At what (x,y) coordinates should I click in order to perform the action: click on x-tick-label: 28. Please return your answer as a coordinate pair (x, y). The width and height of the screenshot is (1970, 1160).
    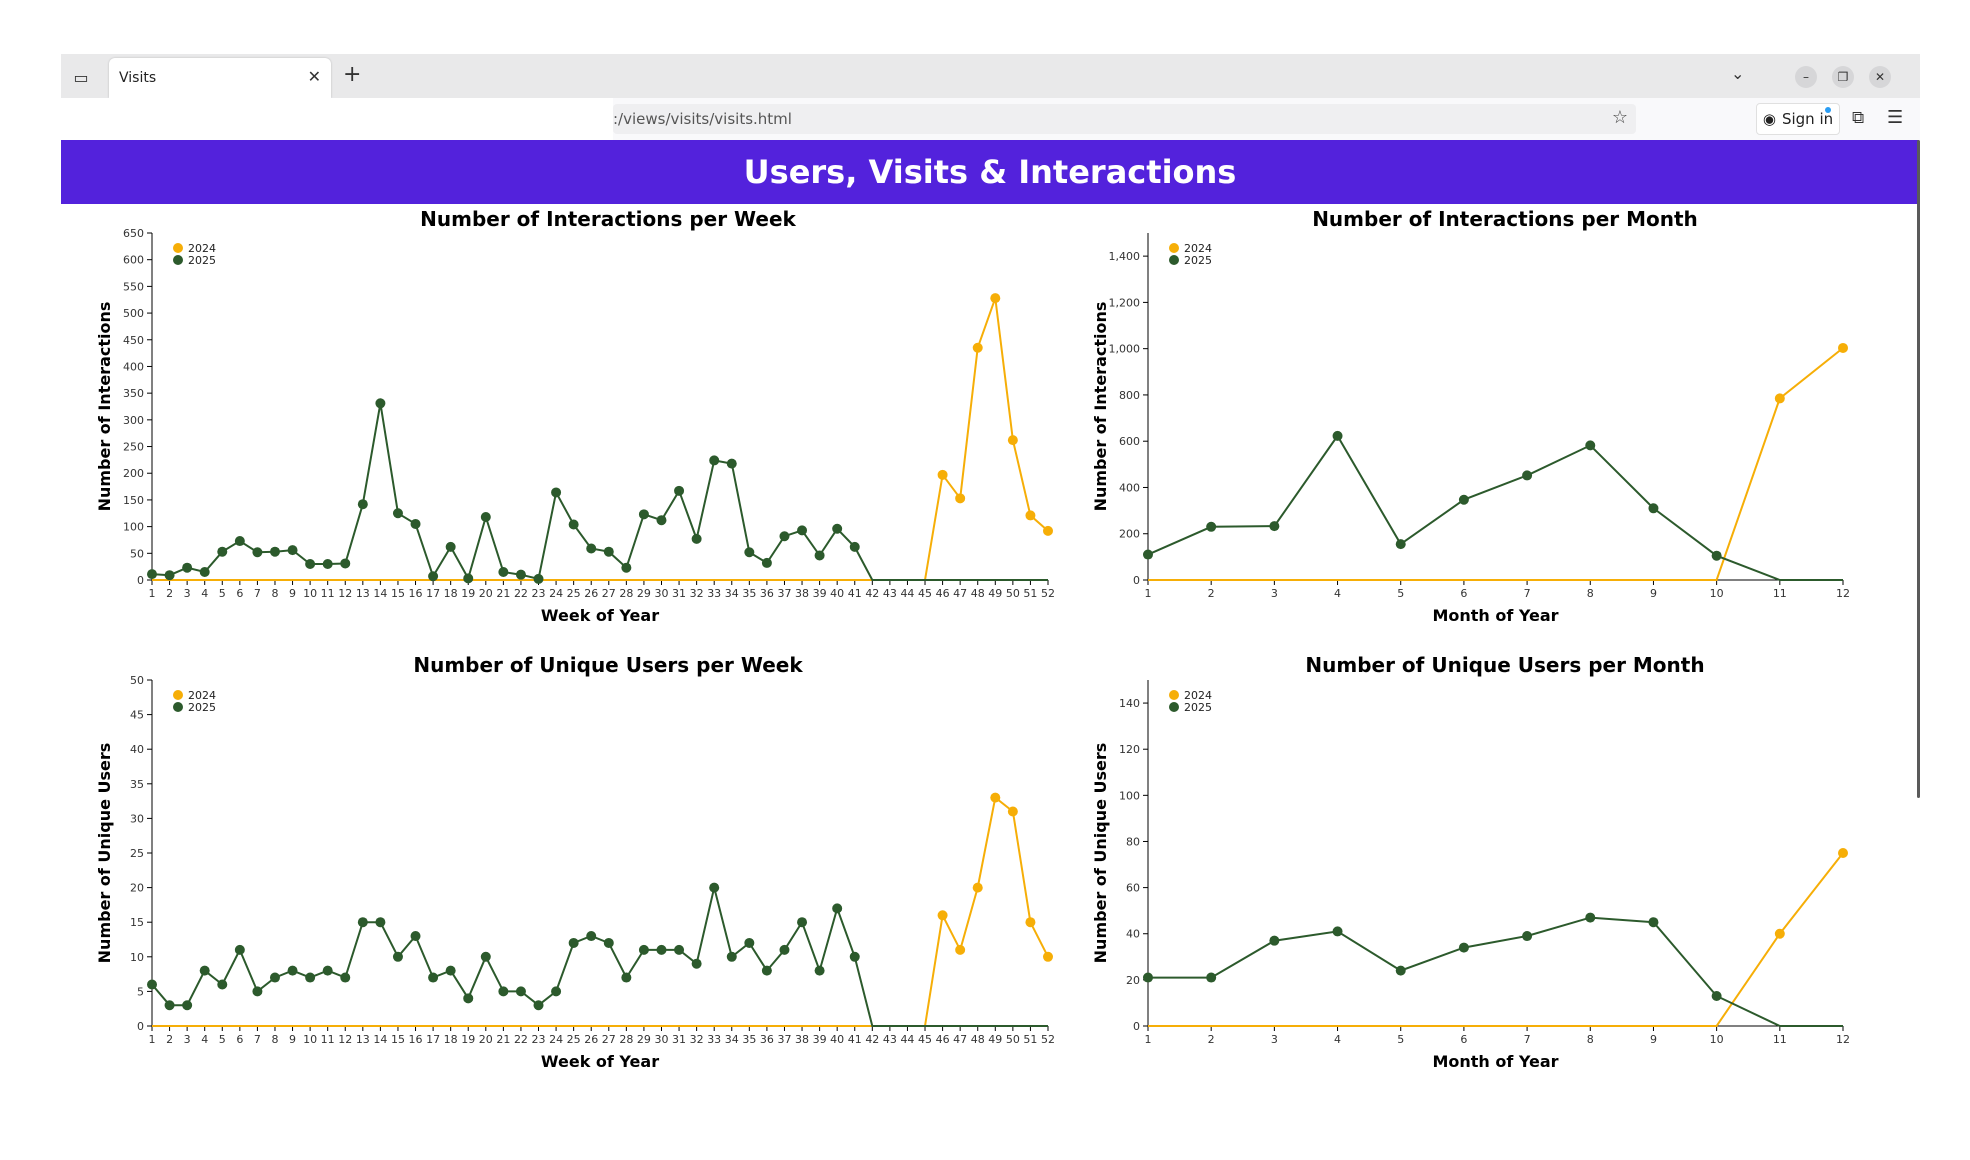
    Looking at the image, I should click on (626, 593).